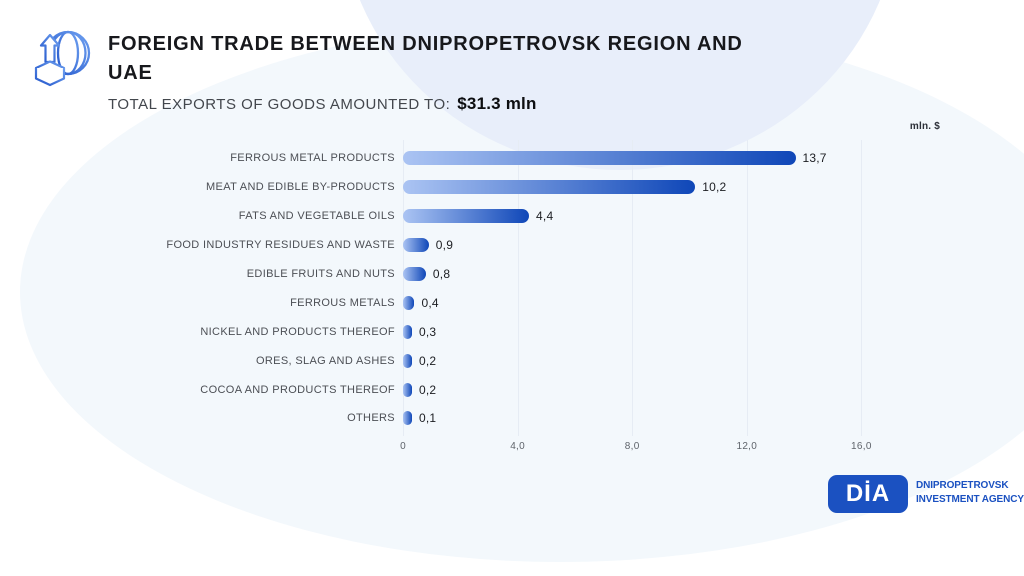  What do you see at coordinates (970, 499) in the screenshot?
I see `dia-logo-line2: INVESTMENT AGENCY` at bounding box center [970, 499].